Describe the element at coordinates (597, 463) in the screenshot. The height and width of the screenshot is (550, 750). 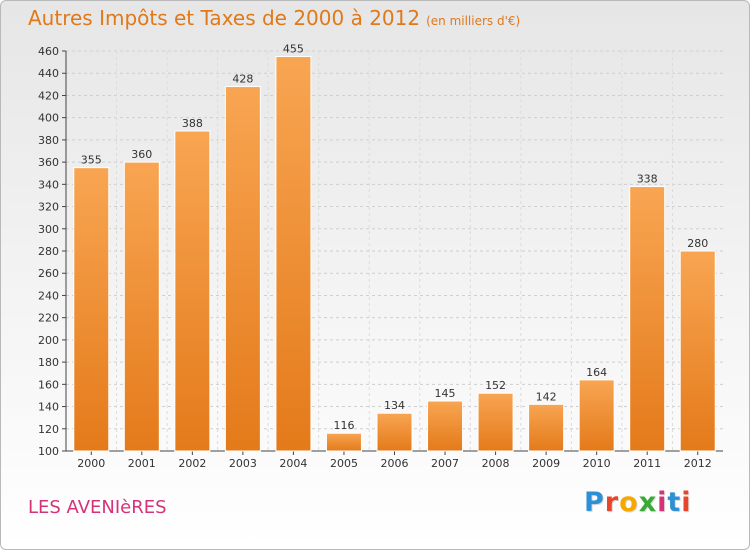
I see `x-tick-label: 2010` at that location.